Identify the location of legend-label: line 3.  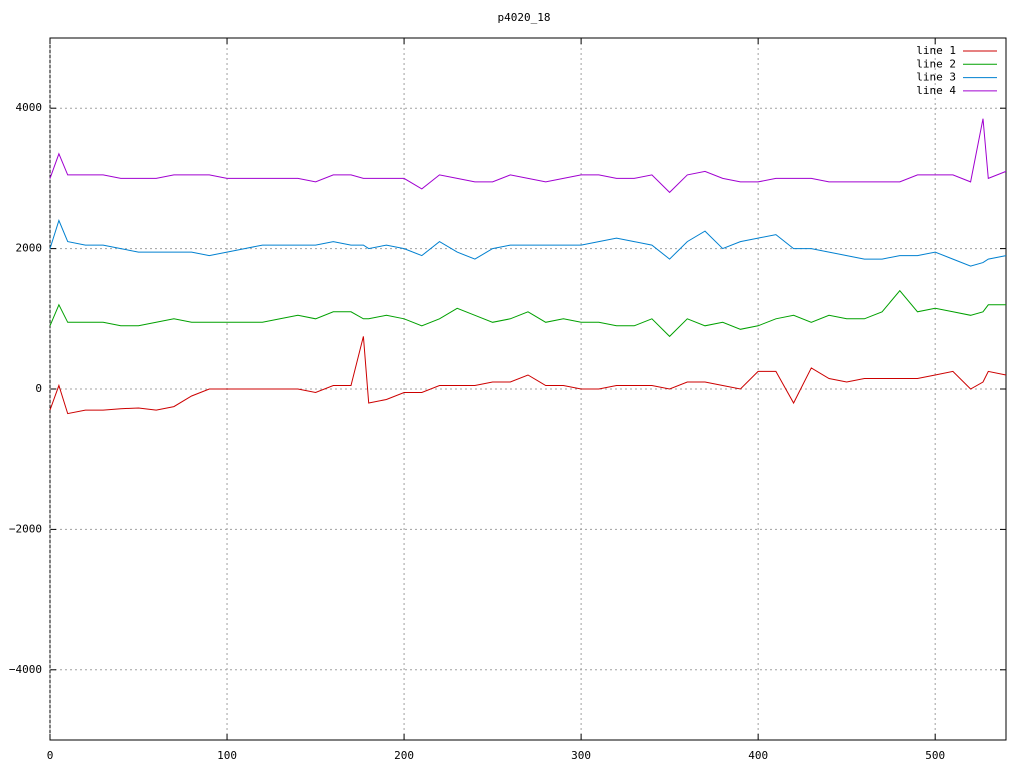
(936, 77).